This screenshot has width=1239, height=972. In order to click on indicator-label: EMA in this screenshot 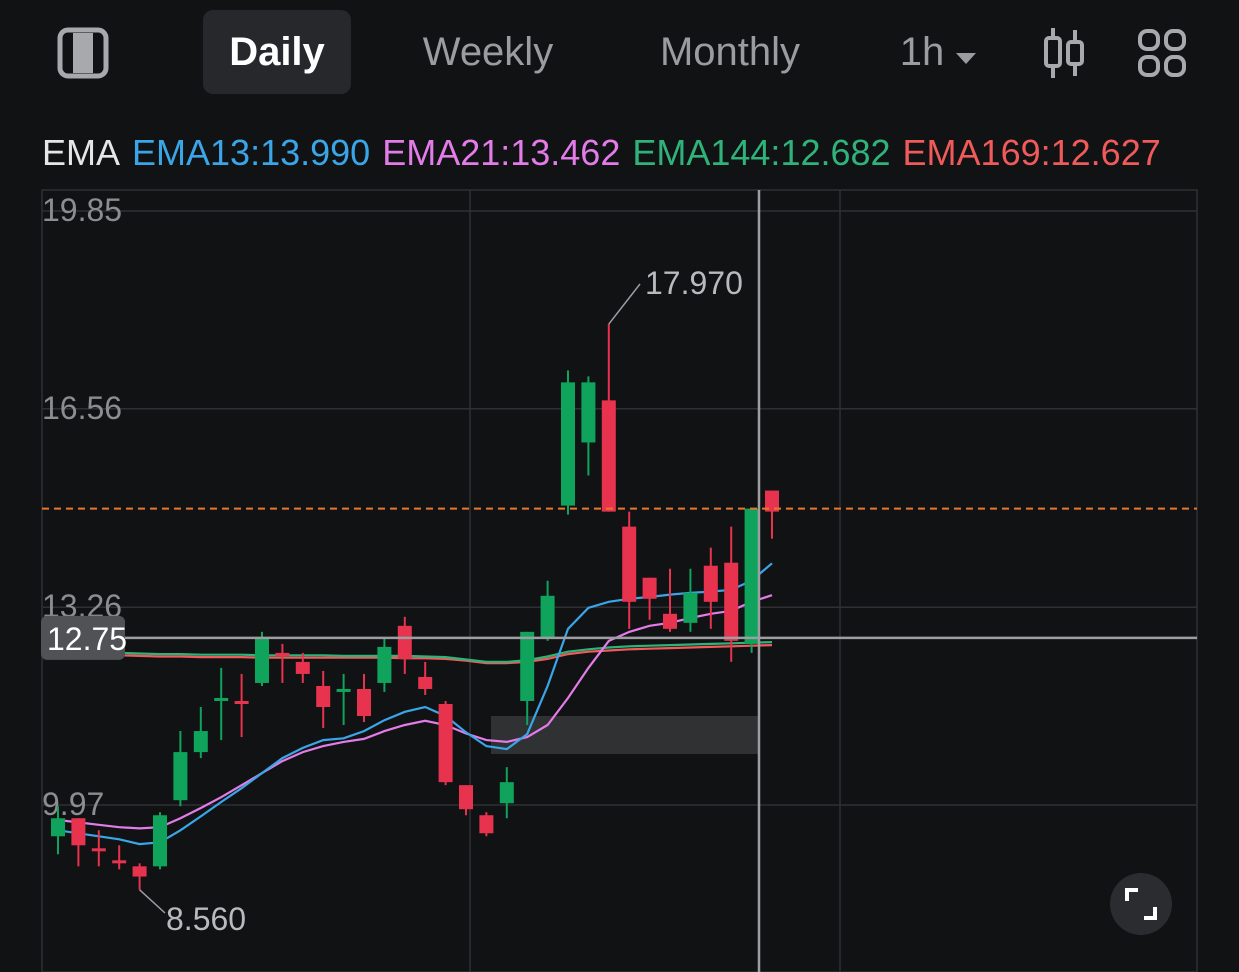, I will do `click(81, 152)`.